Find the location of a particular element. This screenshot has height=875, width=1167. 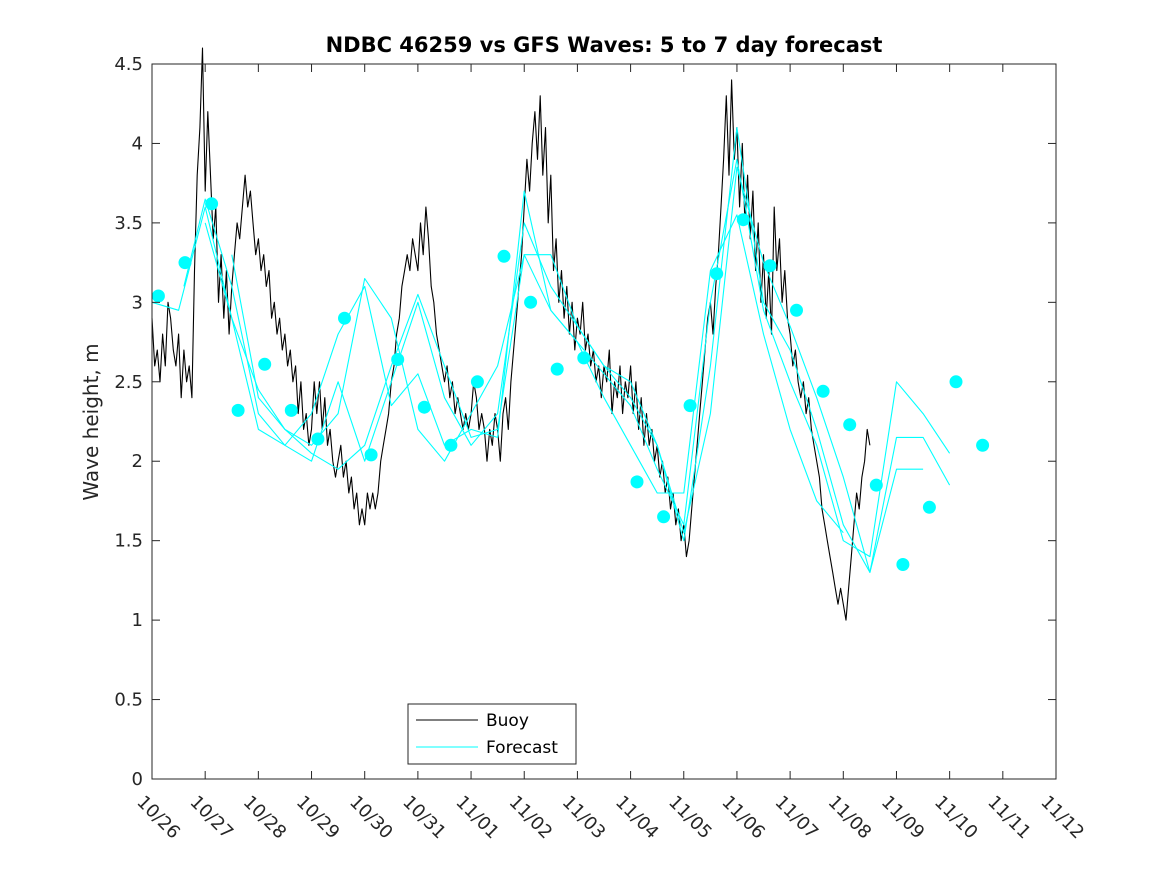

legend-forecast-label: Forecast is located at coordinates (522, 748).